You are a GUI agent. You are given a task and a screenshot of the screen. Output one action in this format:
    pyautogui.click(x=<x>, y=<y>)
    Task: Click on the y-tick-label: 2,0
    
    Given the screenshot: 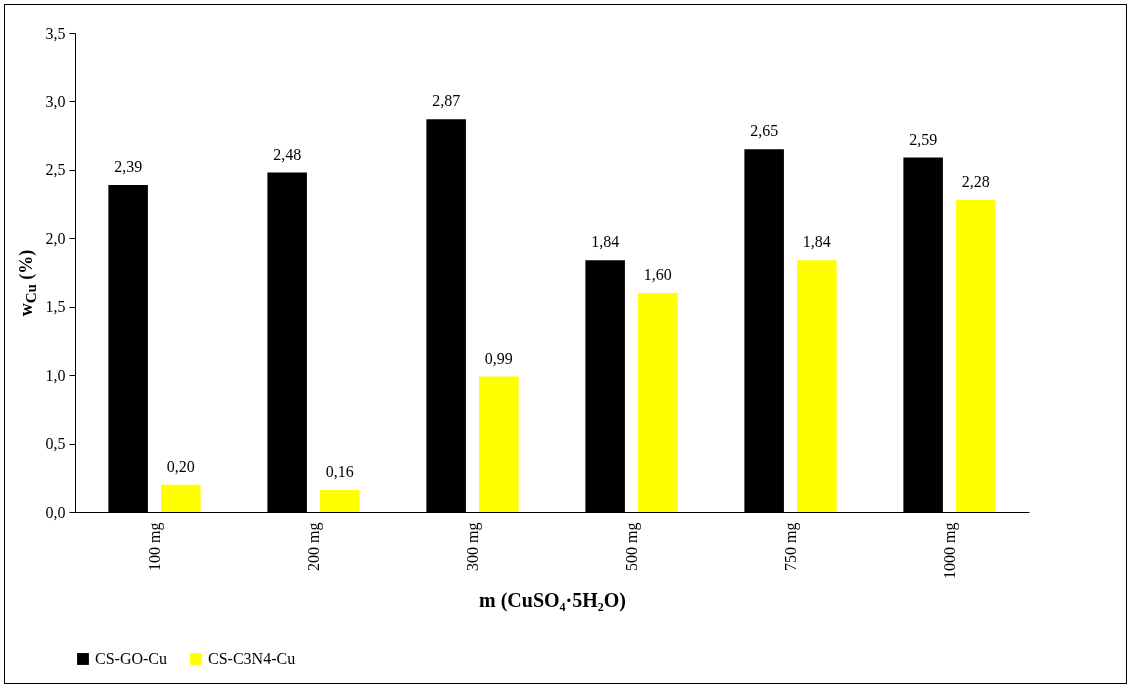 What is the action you would take?
    pyautogui.click(x=55, y=238)
    